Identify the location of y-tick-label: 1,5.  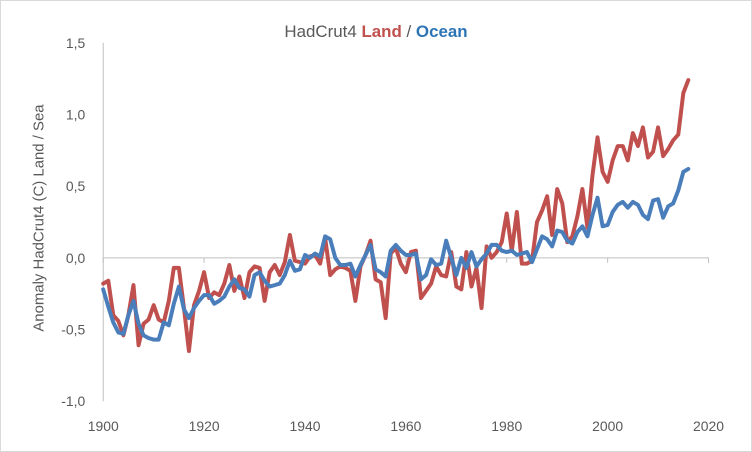
(76, 43).